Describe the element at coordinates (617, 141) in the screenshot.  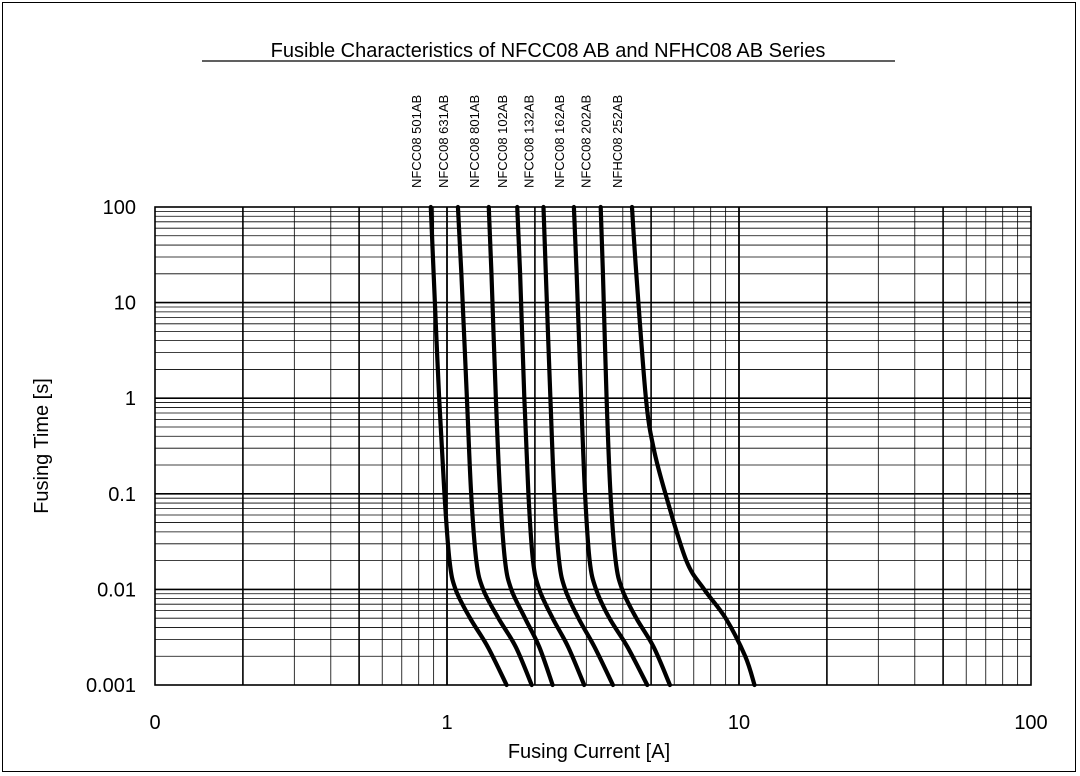
I see `series-label: NFHC08 252AB` at that location.